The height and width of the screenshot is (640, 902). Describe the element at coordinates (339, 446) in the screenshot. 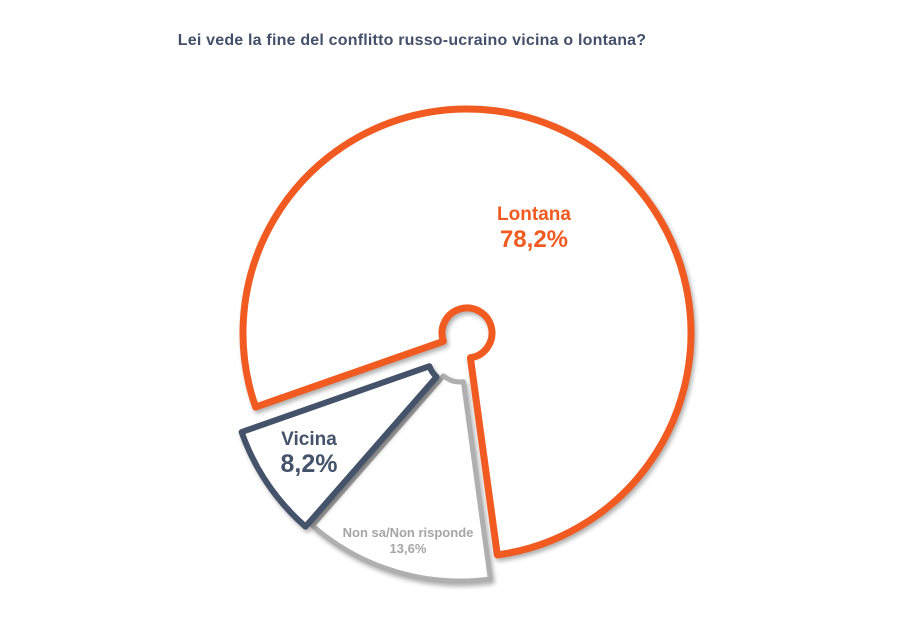

I see `pie-slice-vicina` at that location.